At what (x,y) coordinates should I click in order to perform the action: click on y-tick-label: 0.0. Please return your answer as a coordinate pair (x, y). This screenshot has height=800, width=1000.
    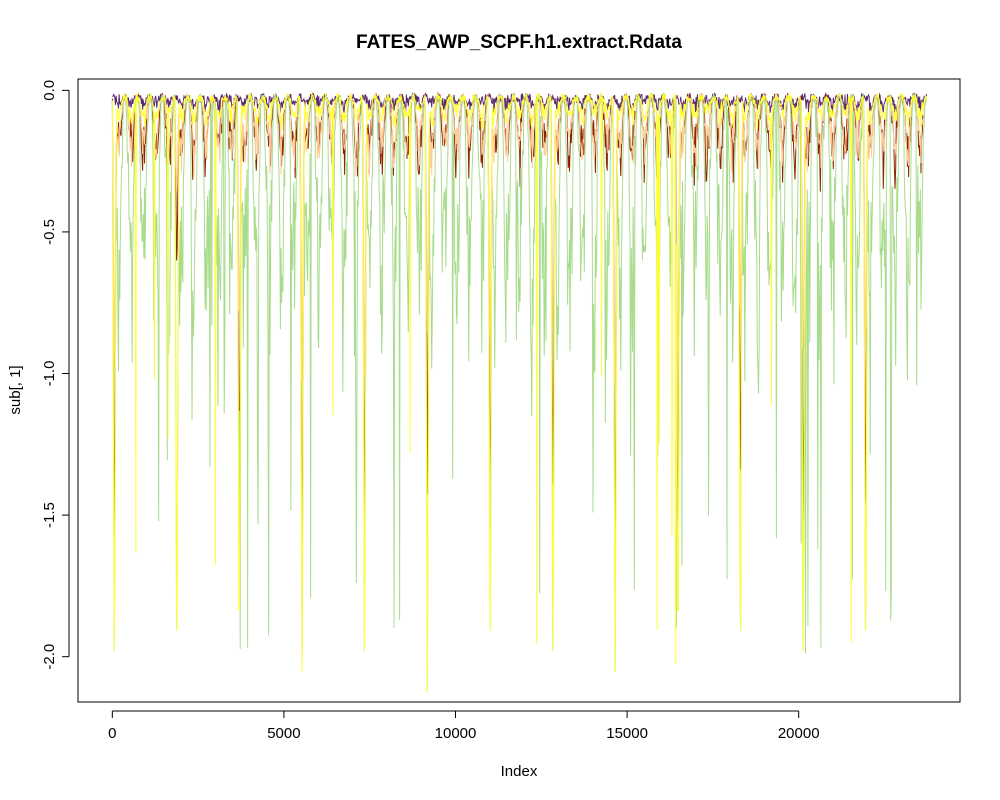
    Looking at the image, I should click on (49, 90).